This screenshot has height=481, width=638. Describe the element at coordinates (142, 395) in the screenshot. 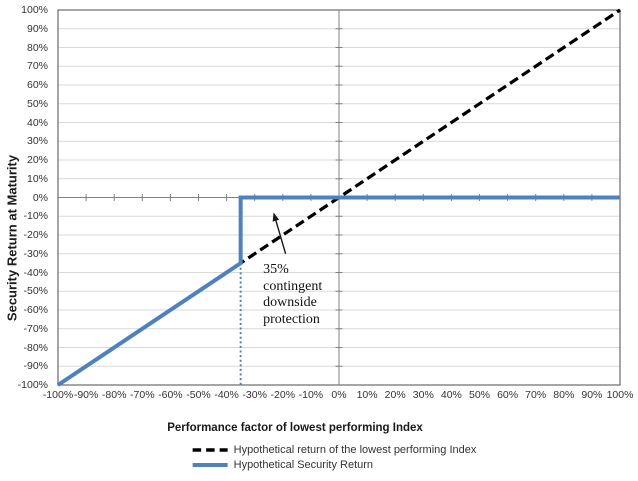

I see `x-tick-label: -70%` at that location.